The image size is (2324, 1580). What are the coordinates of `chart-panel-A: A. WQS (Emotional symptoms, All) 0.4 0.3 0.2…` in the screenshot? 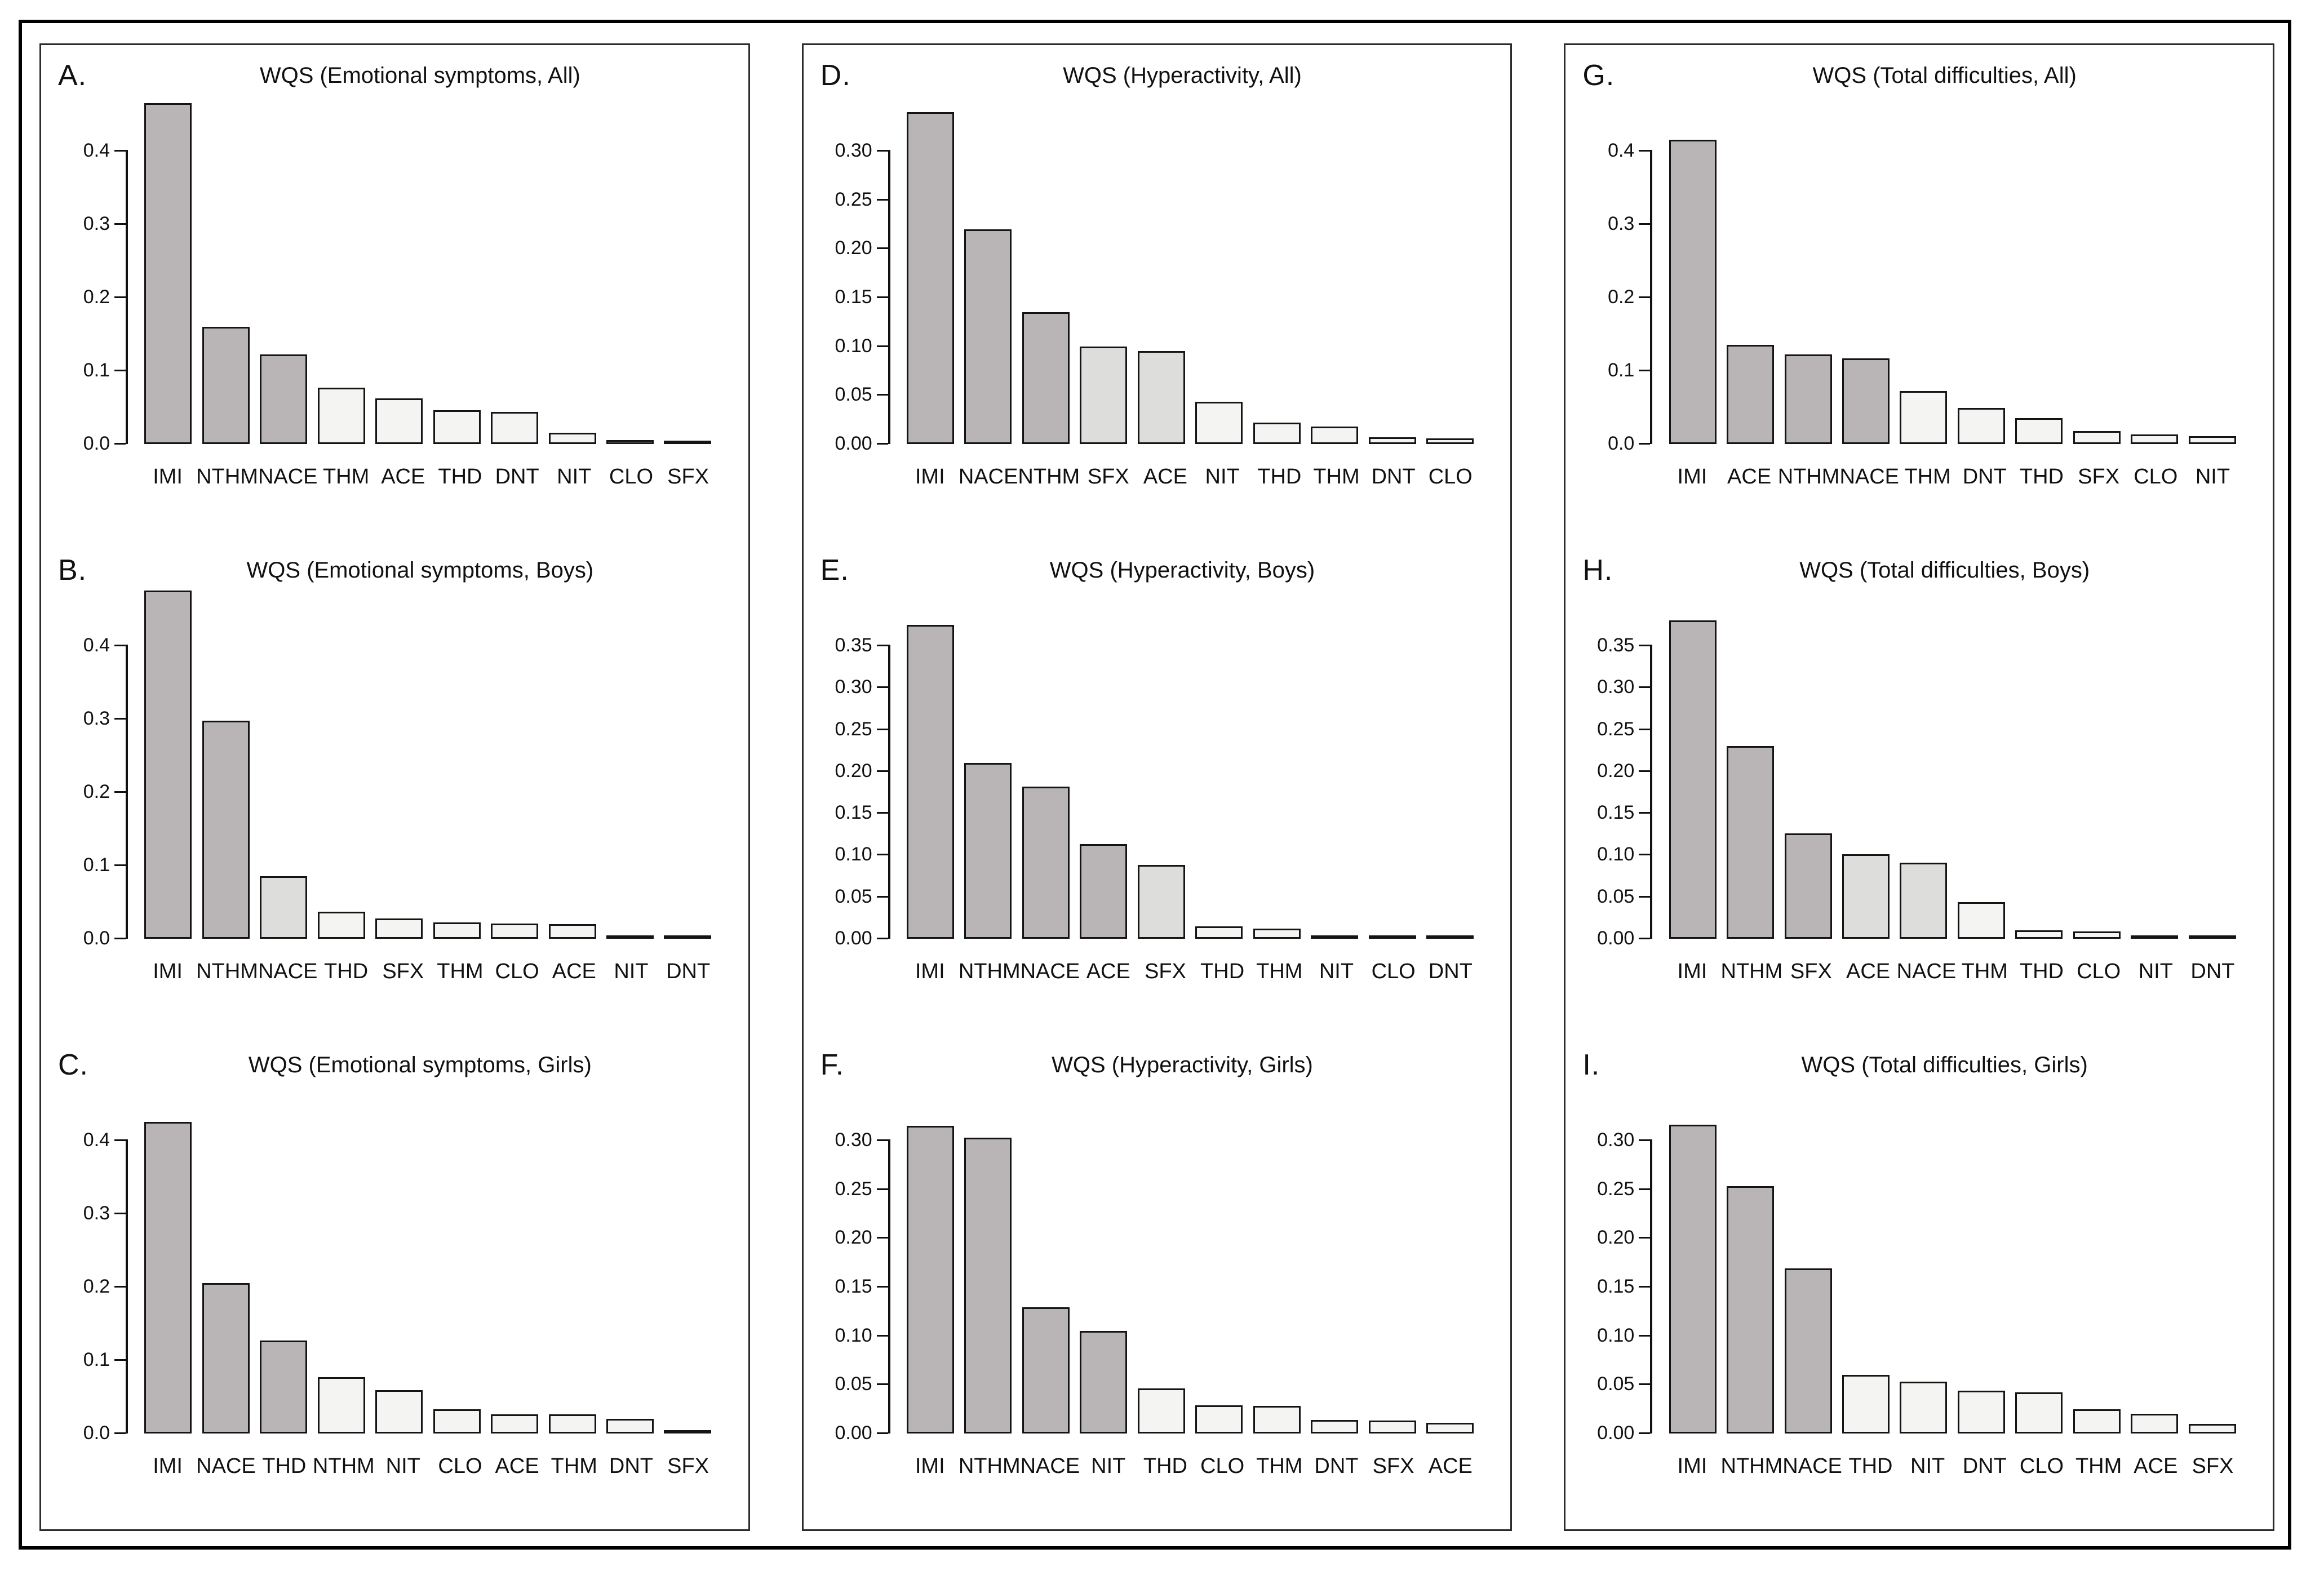 It's located at (394, 292).